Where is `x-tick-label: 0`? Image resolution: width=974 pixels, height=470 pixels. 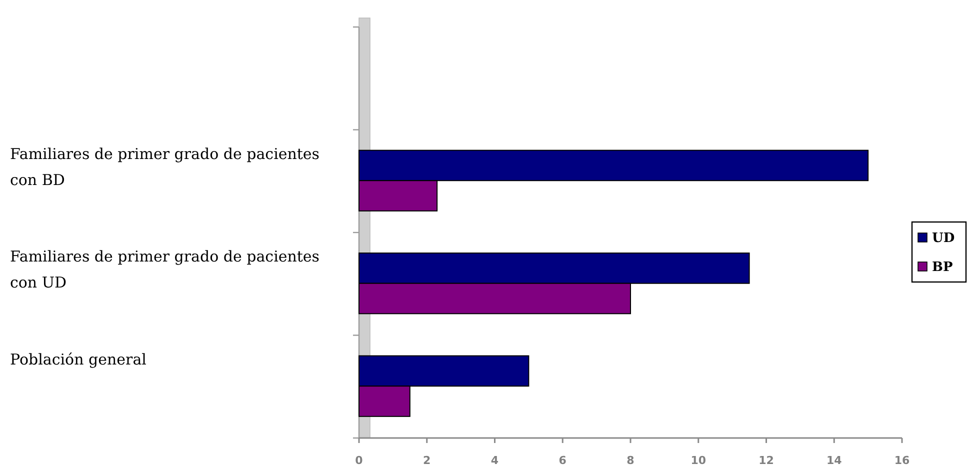 x-tick-label: 0 is located at coordinates (359, 460).